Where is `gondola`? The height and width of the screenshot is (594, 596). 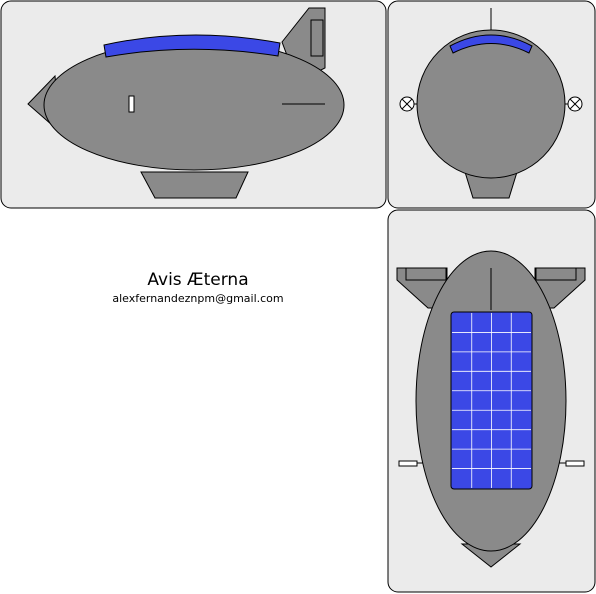
gondola is located at coordinates (194, 185).